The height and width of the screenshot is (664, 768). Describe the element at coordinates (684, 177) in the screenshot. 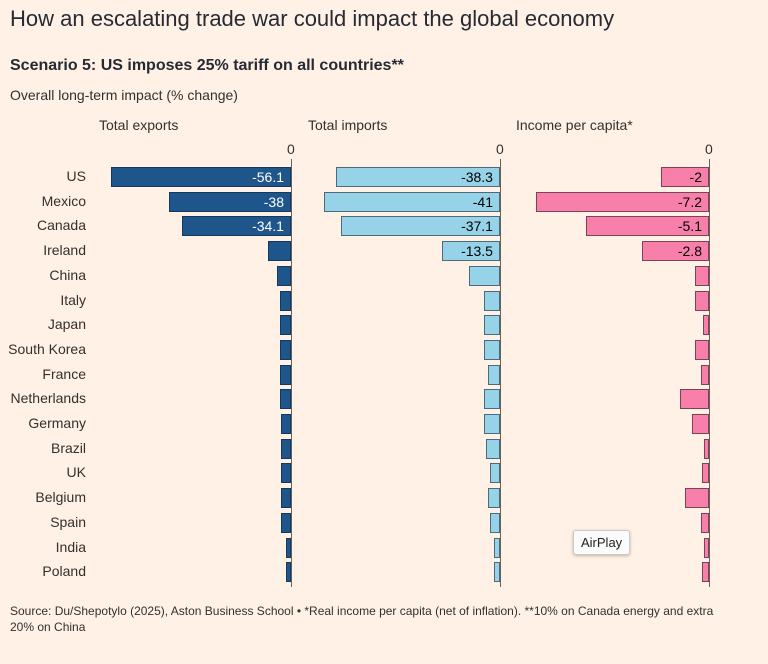

I see `income-bar-us: -2` at that location.